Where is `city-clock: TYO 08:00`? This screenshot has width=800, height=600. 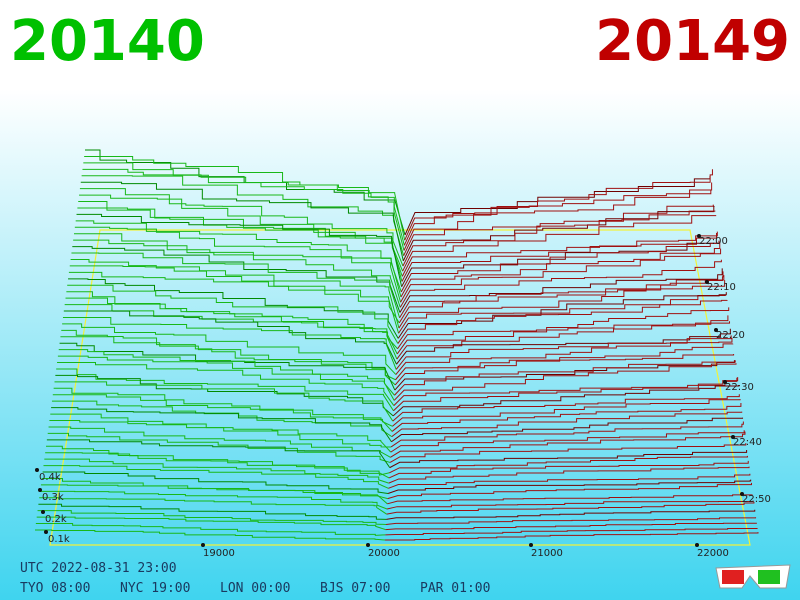
city-clock: TYO 08:00 is located at coordinates (55, 588).